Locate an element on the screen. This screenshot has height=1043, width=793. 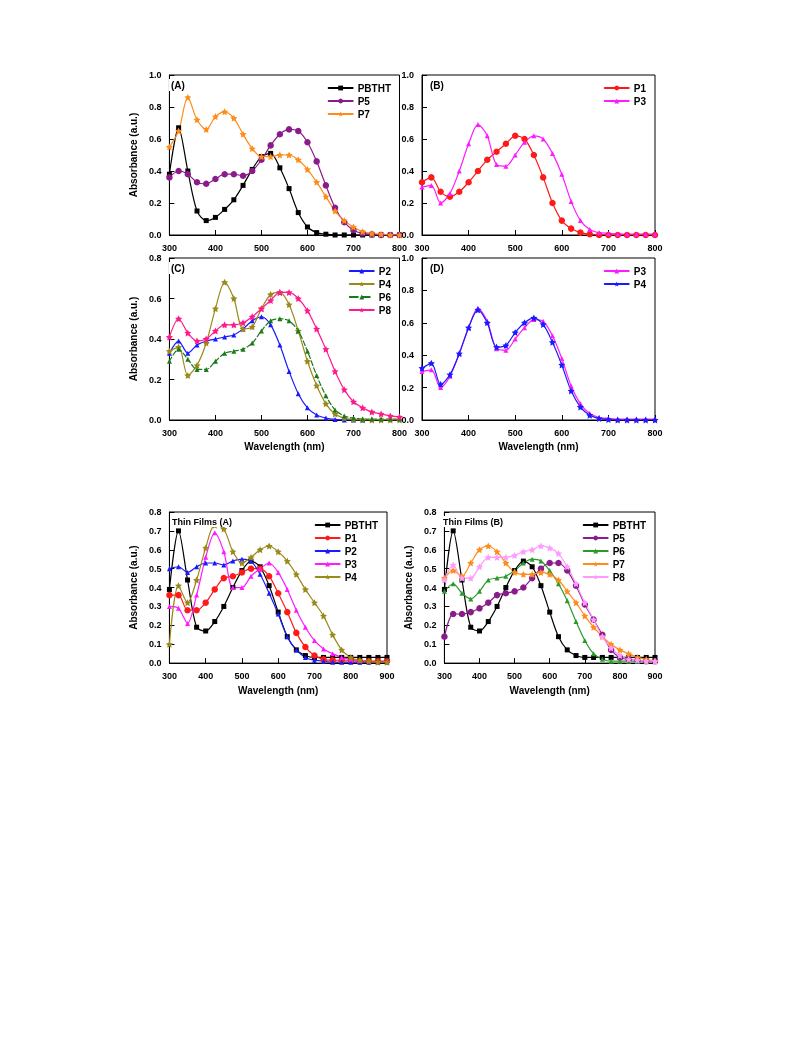
text: Thin Films (B) is located at coordinates (473, 521).